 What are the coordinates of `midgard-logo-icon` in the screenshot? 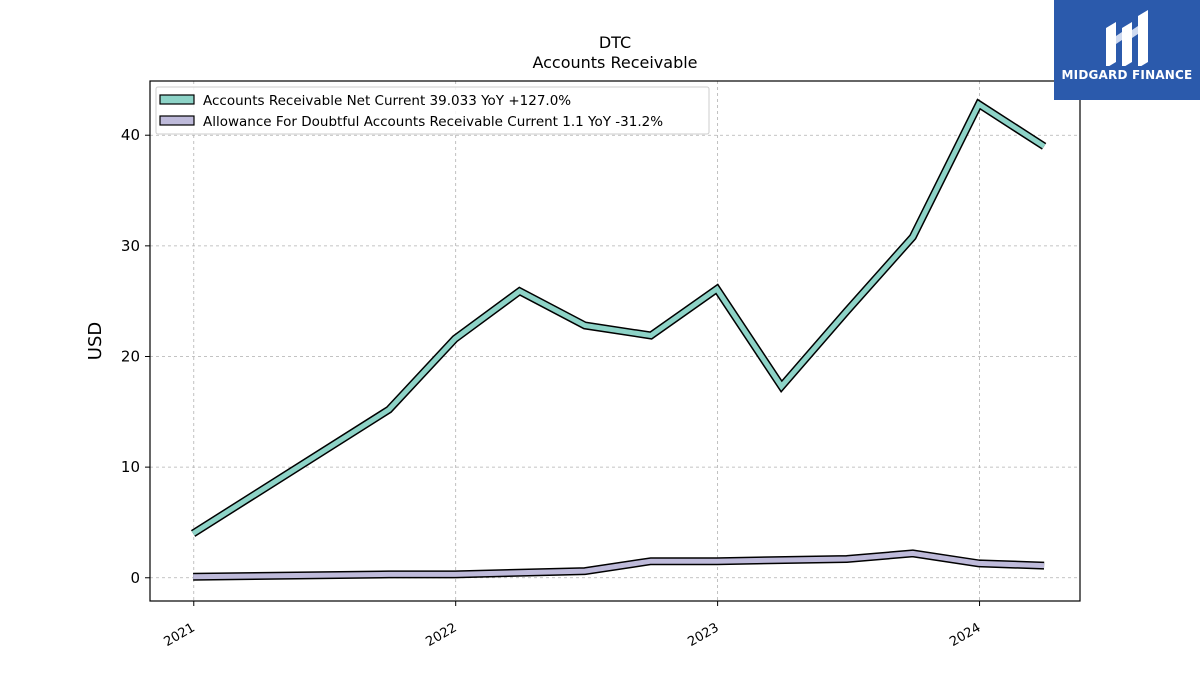 It's located at (1127, 38).